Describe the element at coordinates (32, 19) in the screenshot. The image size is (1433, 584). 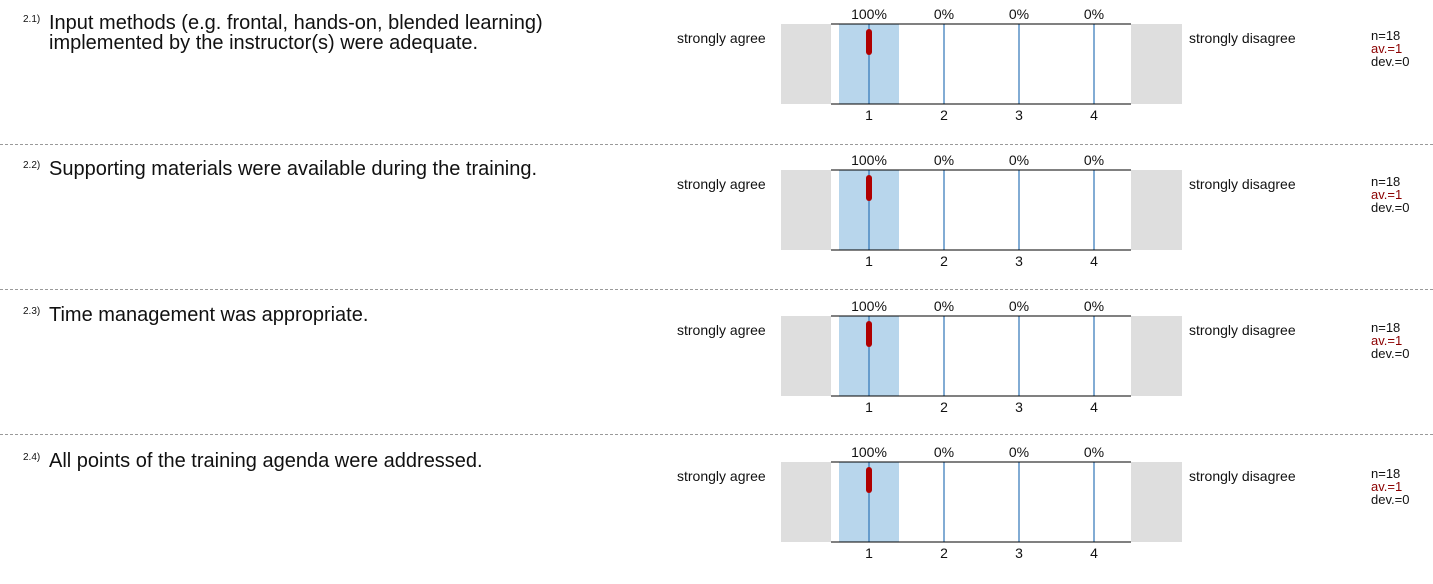
I see `question-number: 2.1)` at that location.